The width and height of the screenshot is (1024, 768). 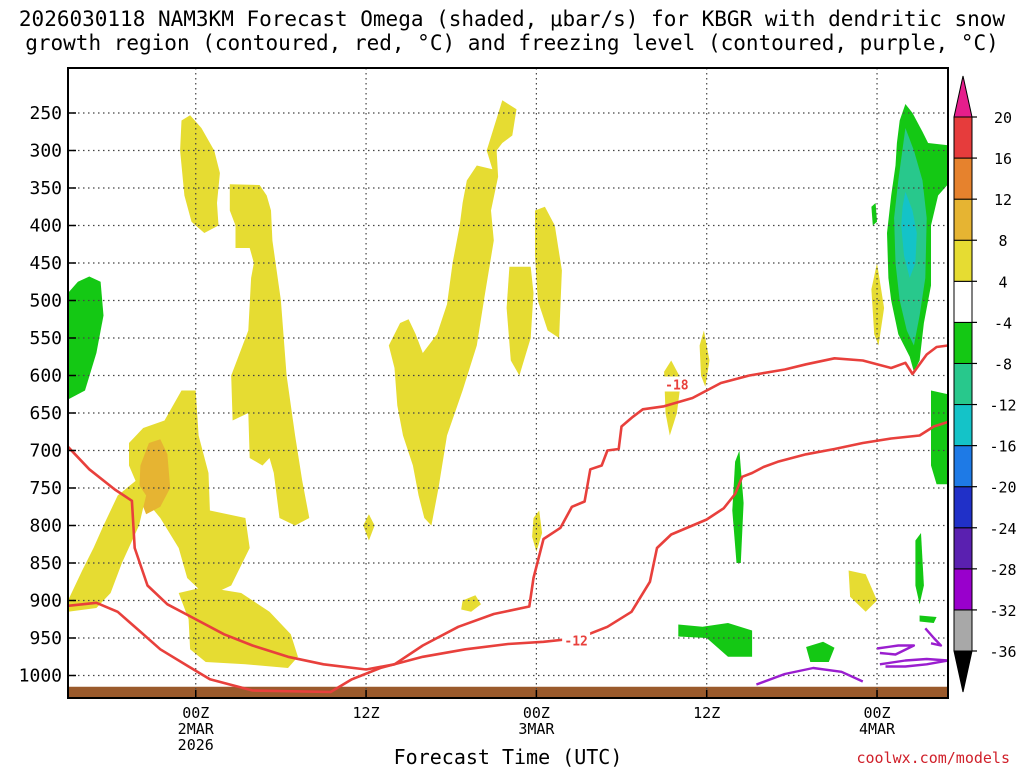 I want to click on colorbar-label-20: 20, so click(x=1003, y=118).